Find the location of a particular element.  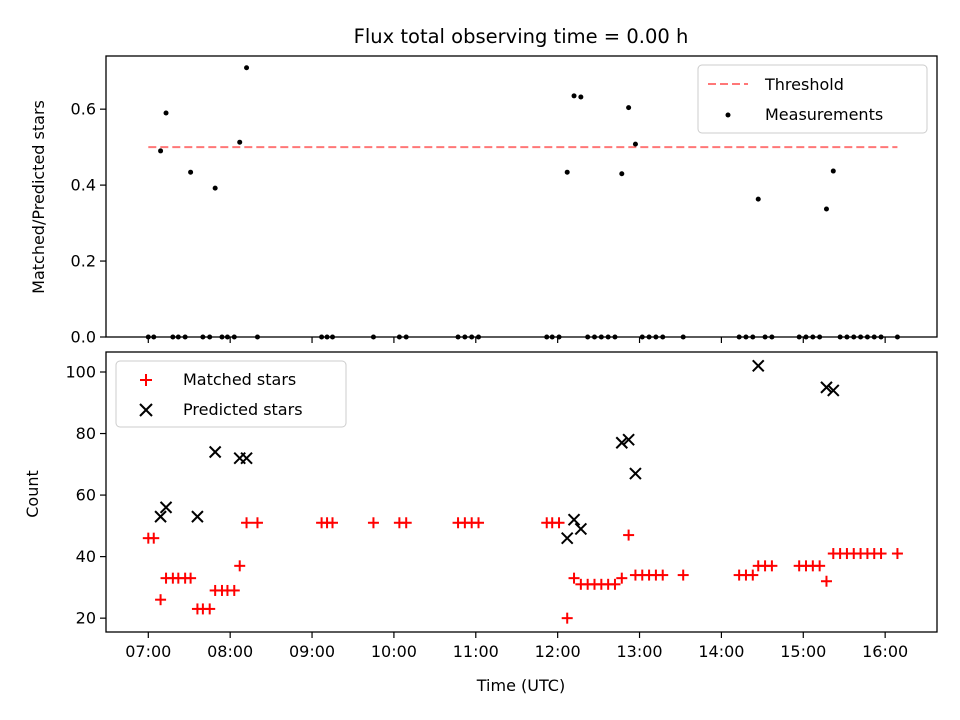

bottom-y-tick-label: 100 is located at coordinates (80, 372).